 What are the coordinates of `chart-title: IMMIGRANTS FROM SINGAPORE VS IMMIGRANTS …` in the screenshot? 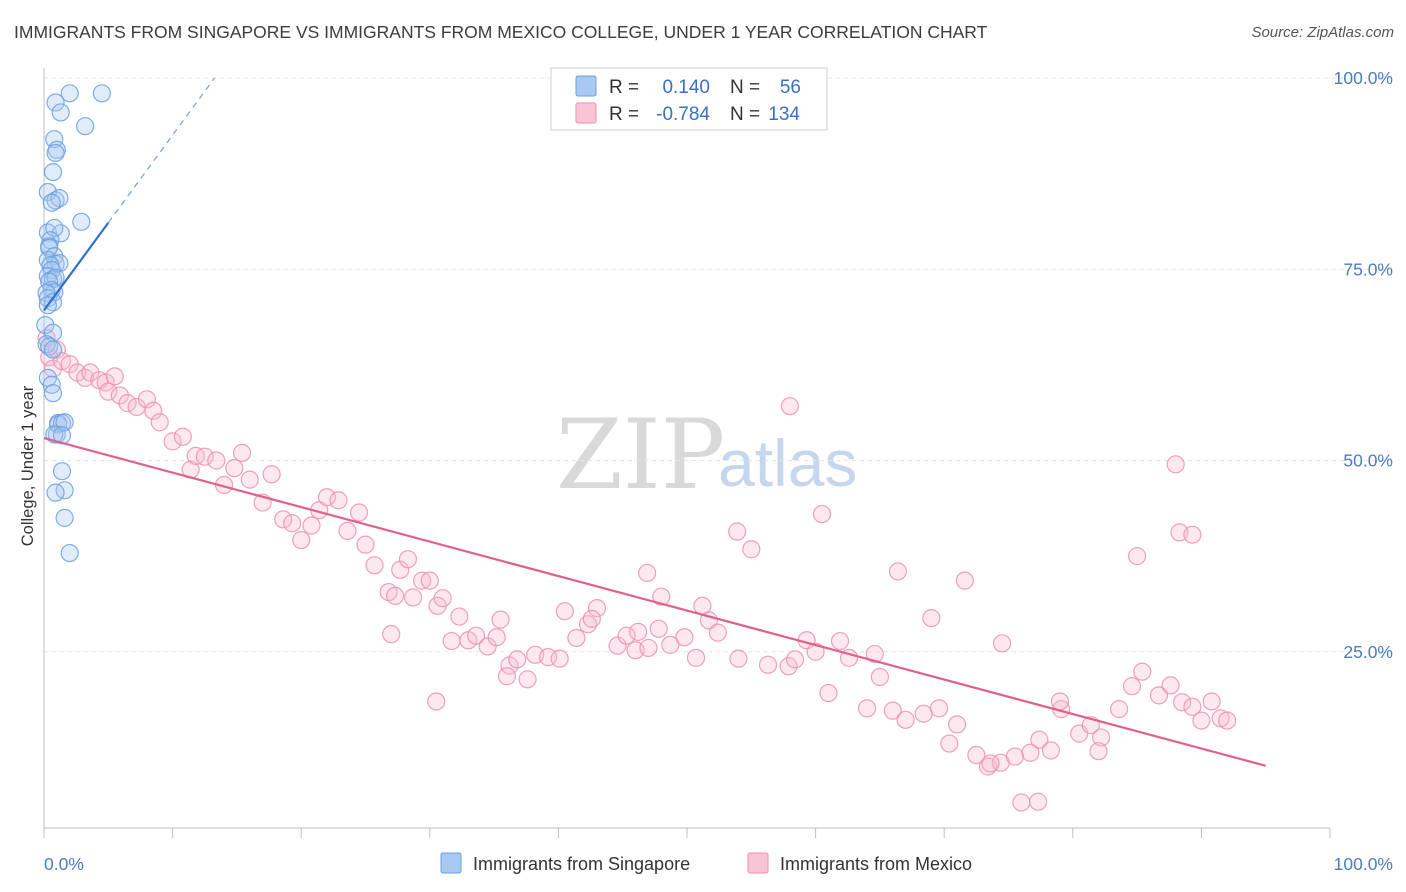 It's located at (501, 32).